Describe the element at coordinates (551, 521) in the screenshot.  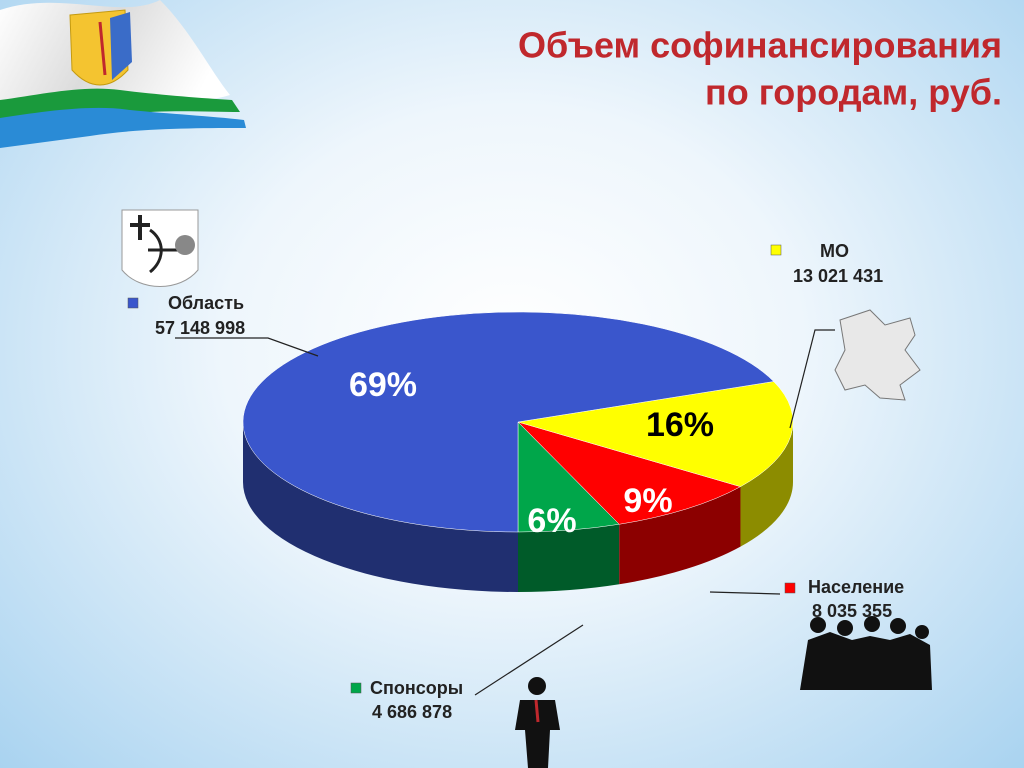
I see `value-label: 6%` at that location.